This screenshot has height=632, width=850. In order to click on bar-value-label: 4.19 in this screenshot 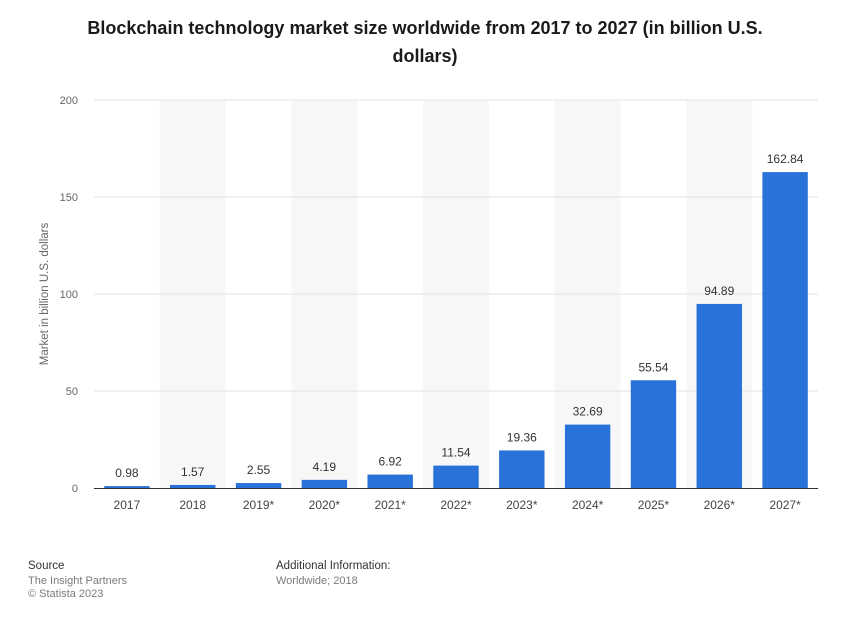, I will do `click(325, 467)`.